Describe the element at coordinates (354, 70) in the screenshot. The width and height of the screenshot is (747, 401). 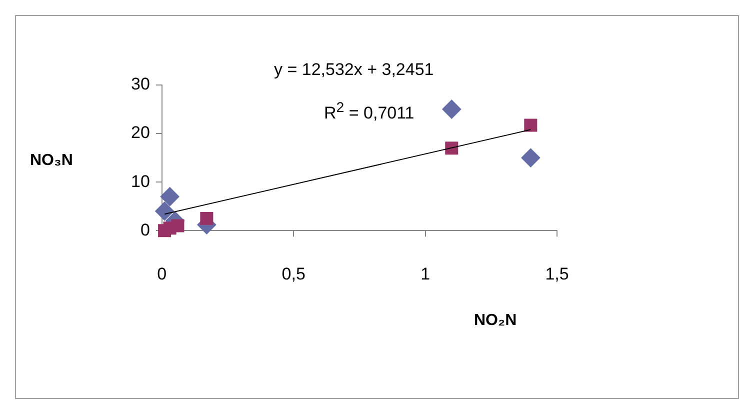
I see `text: y = 12,532x + 3,2451` at that location.